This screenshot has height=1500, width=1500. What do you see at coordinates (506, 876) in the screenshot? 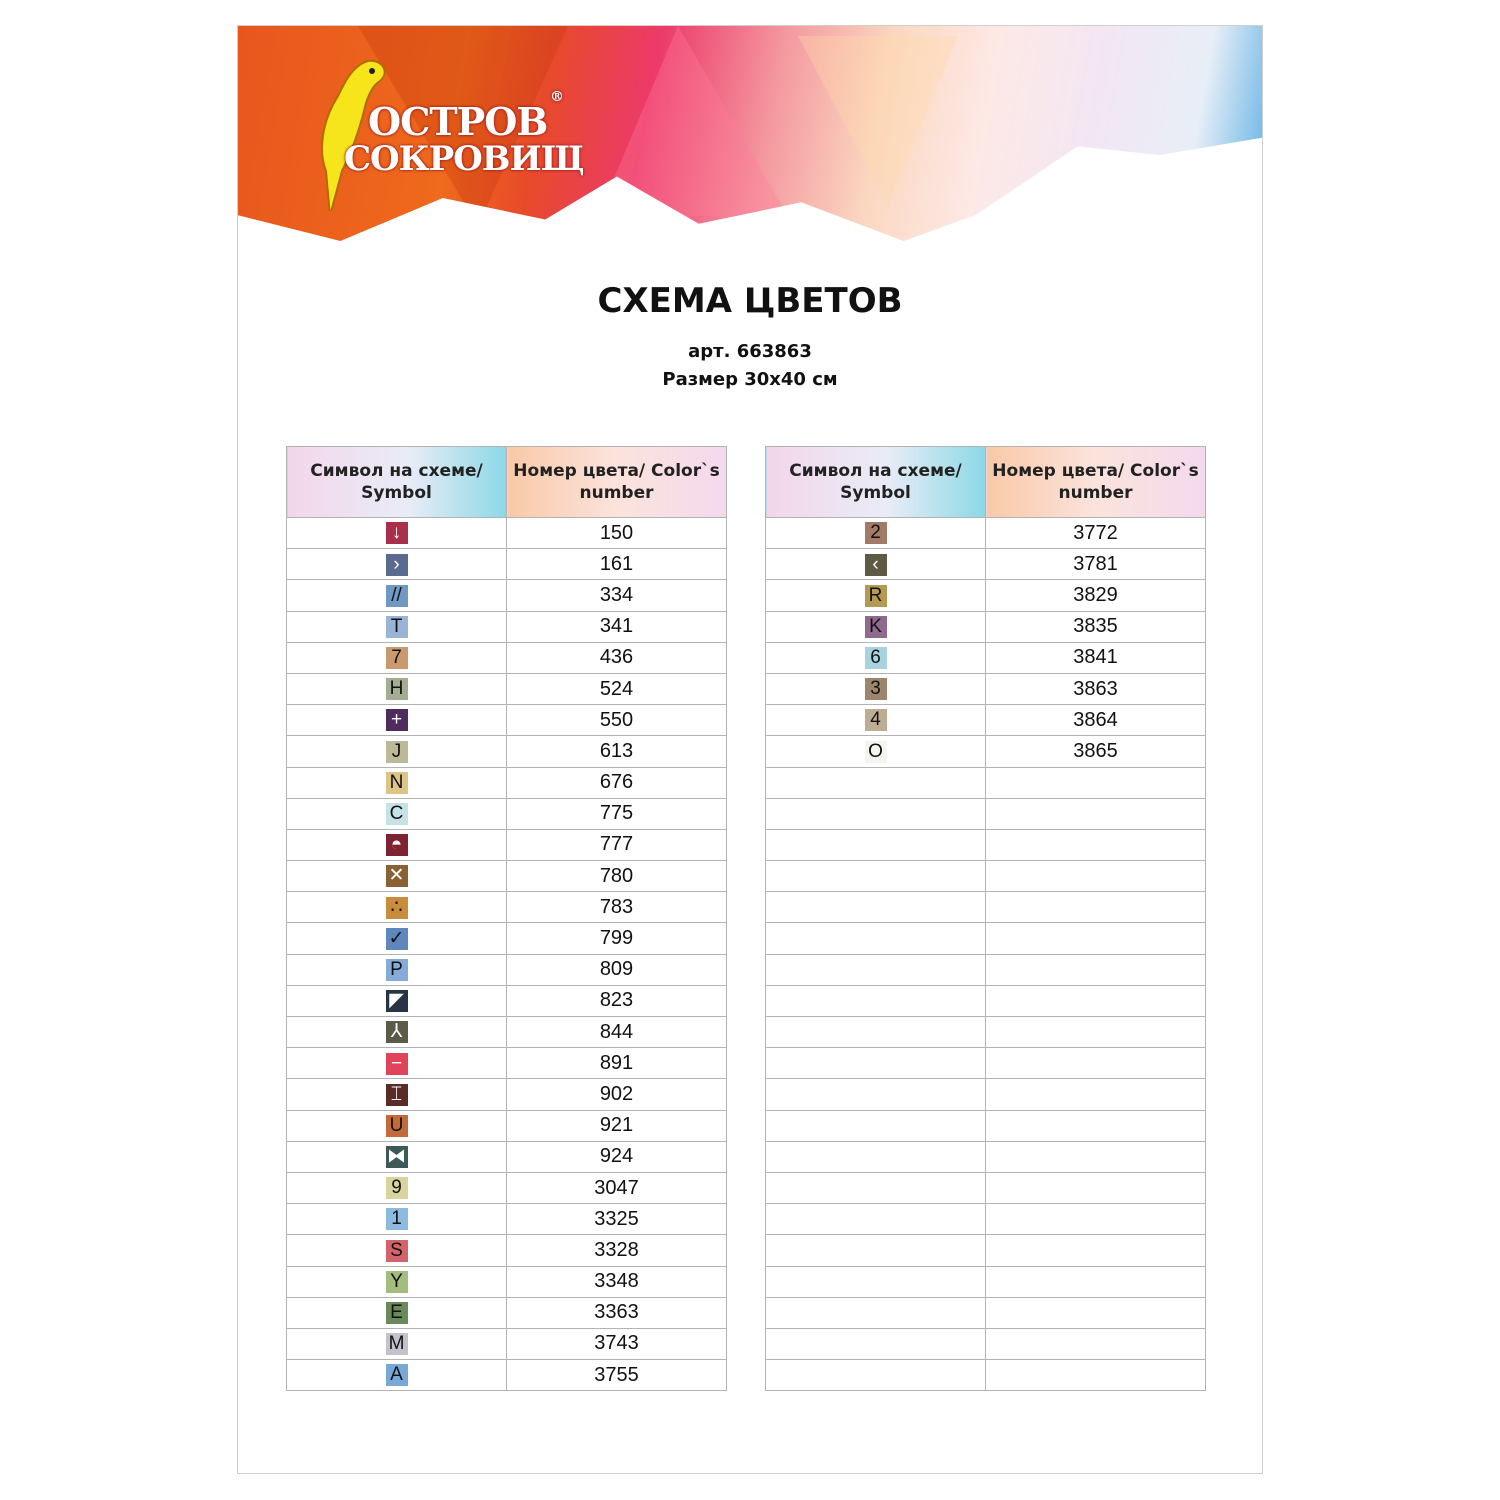
I see `table-row: ✕ 780` at bounding box center [506, 876].